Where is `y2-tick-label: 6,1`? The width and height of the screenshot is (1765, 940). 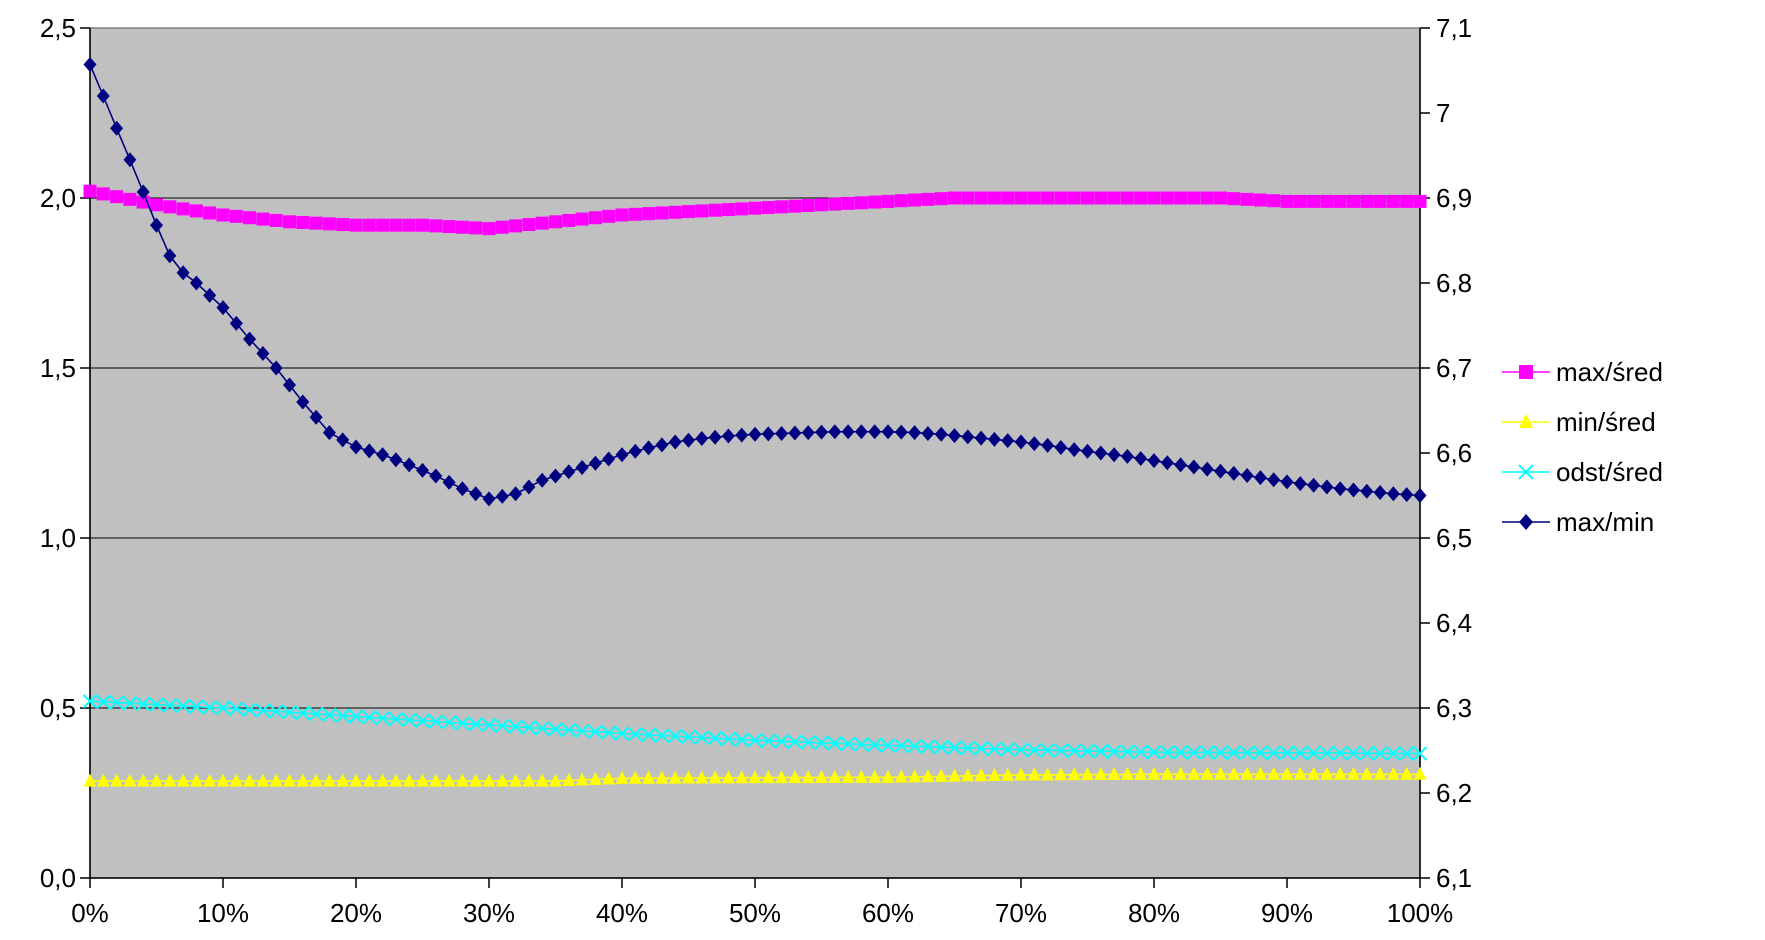
y2-tick-label: 6,1 is located at coordinates (1454, 878).